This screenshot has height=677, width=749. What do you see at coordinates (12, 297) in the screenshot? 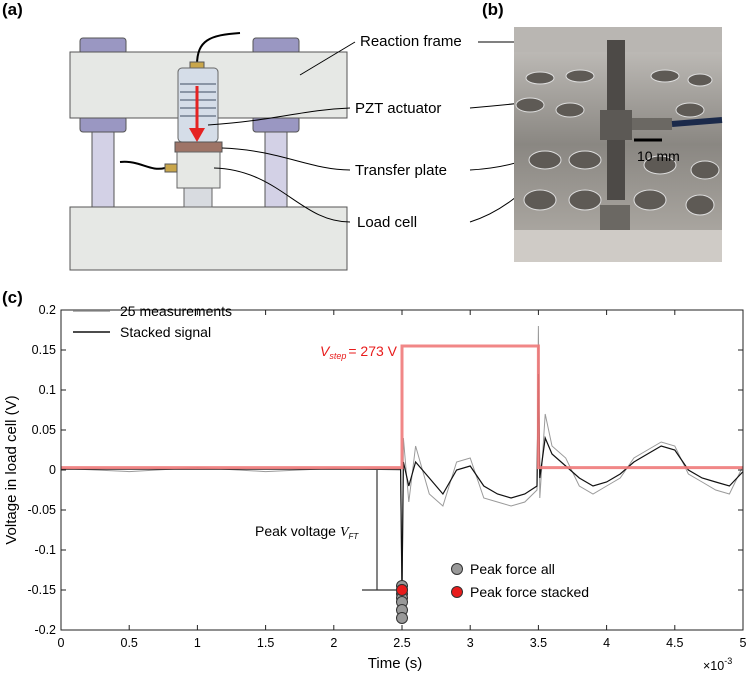
I see `panel-label: (c)` at bounding box center [12, 297].